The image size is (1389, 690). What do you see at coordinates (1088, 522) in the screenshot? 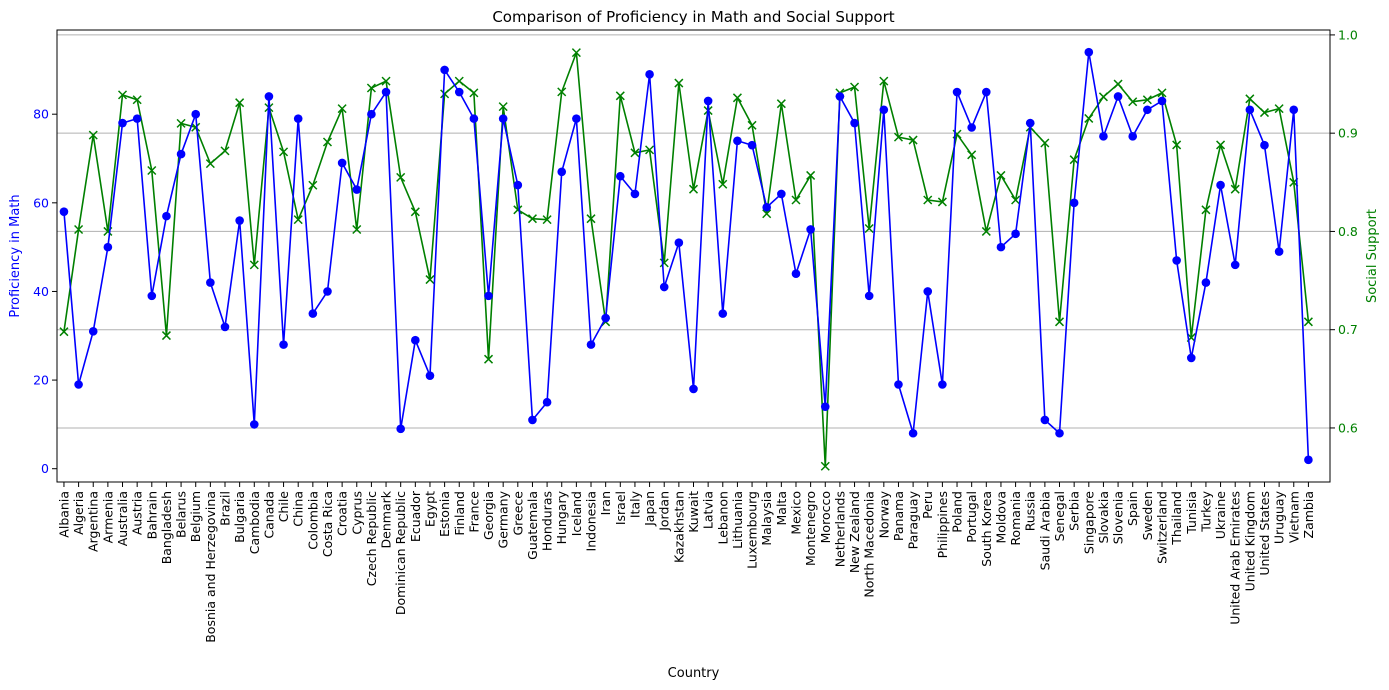
I see `x-tick-label: Singapore` at bounding box center [1088, 522].